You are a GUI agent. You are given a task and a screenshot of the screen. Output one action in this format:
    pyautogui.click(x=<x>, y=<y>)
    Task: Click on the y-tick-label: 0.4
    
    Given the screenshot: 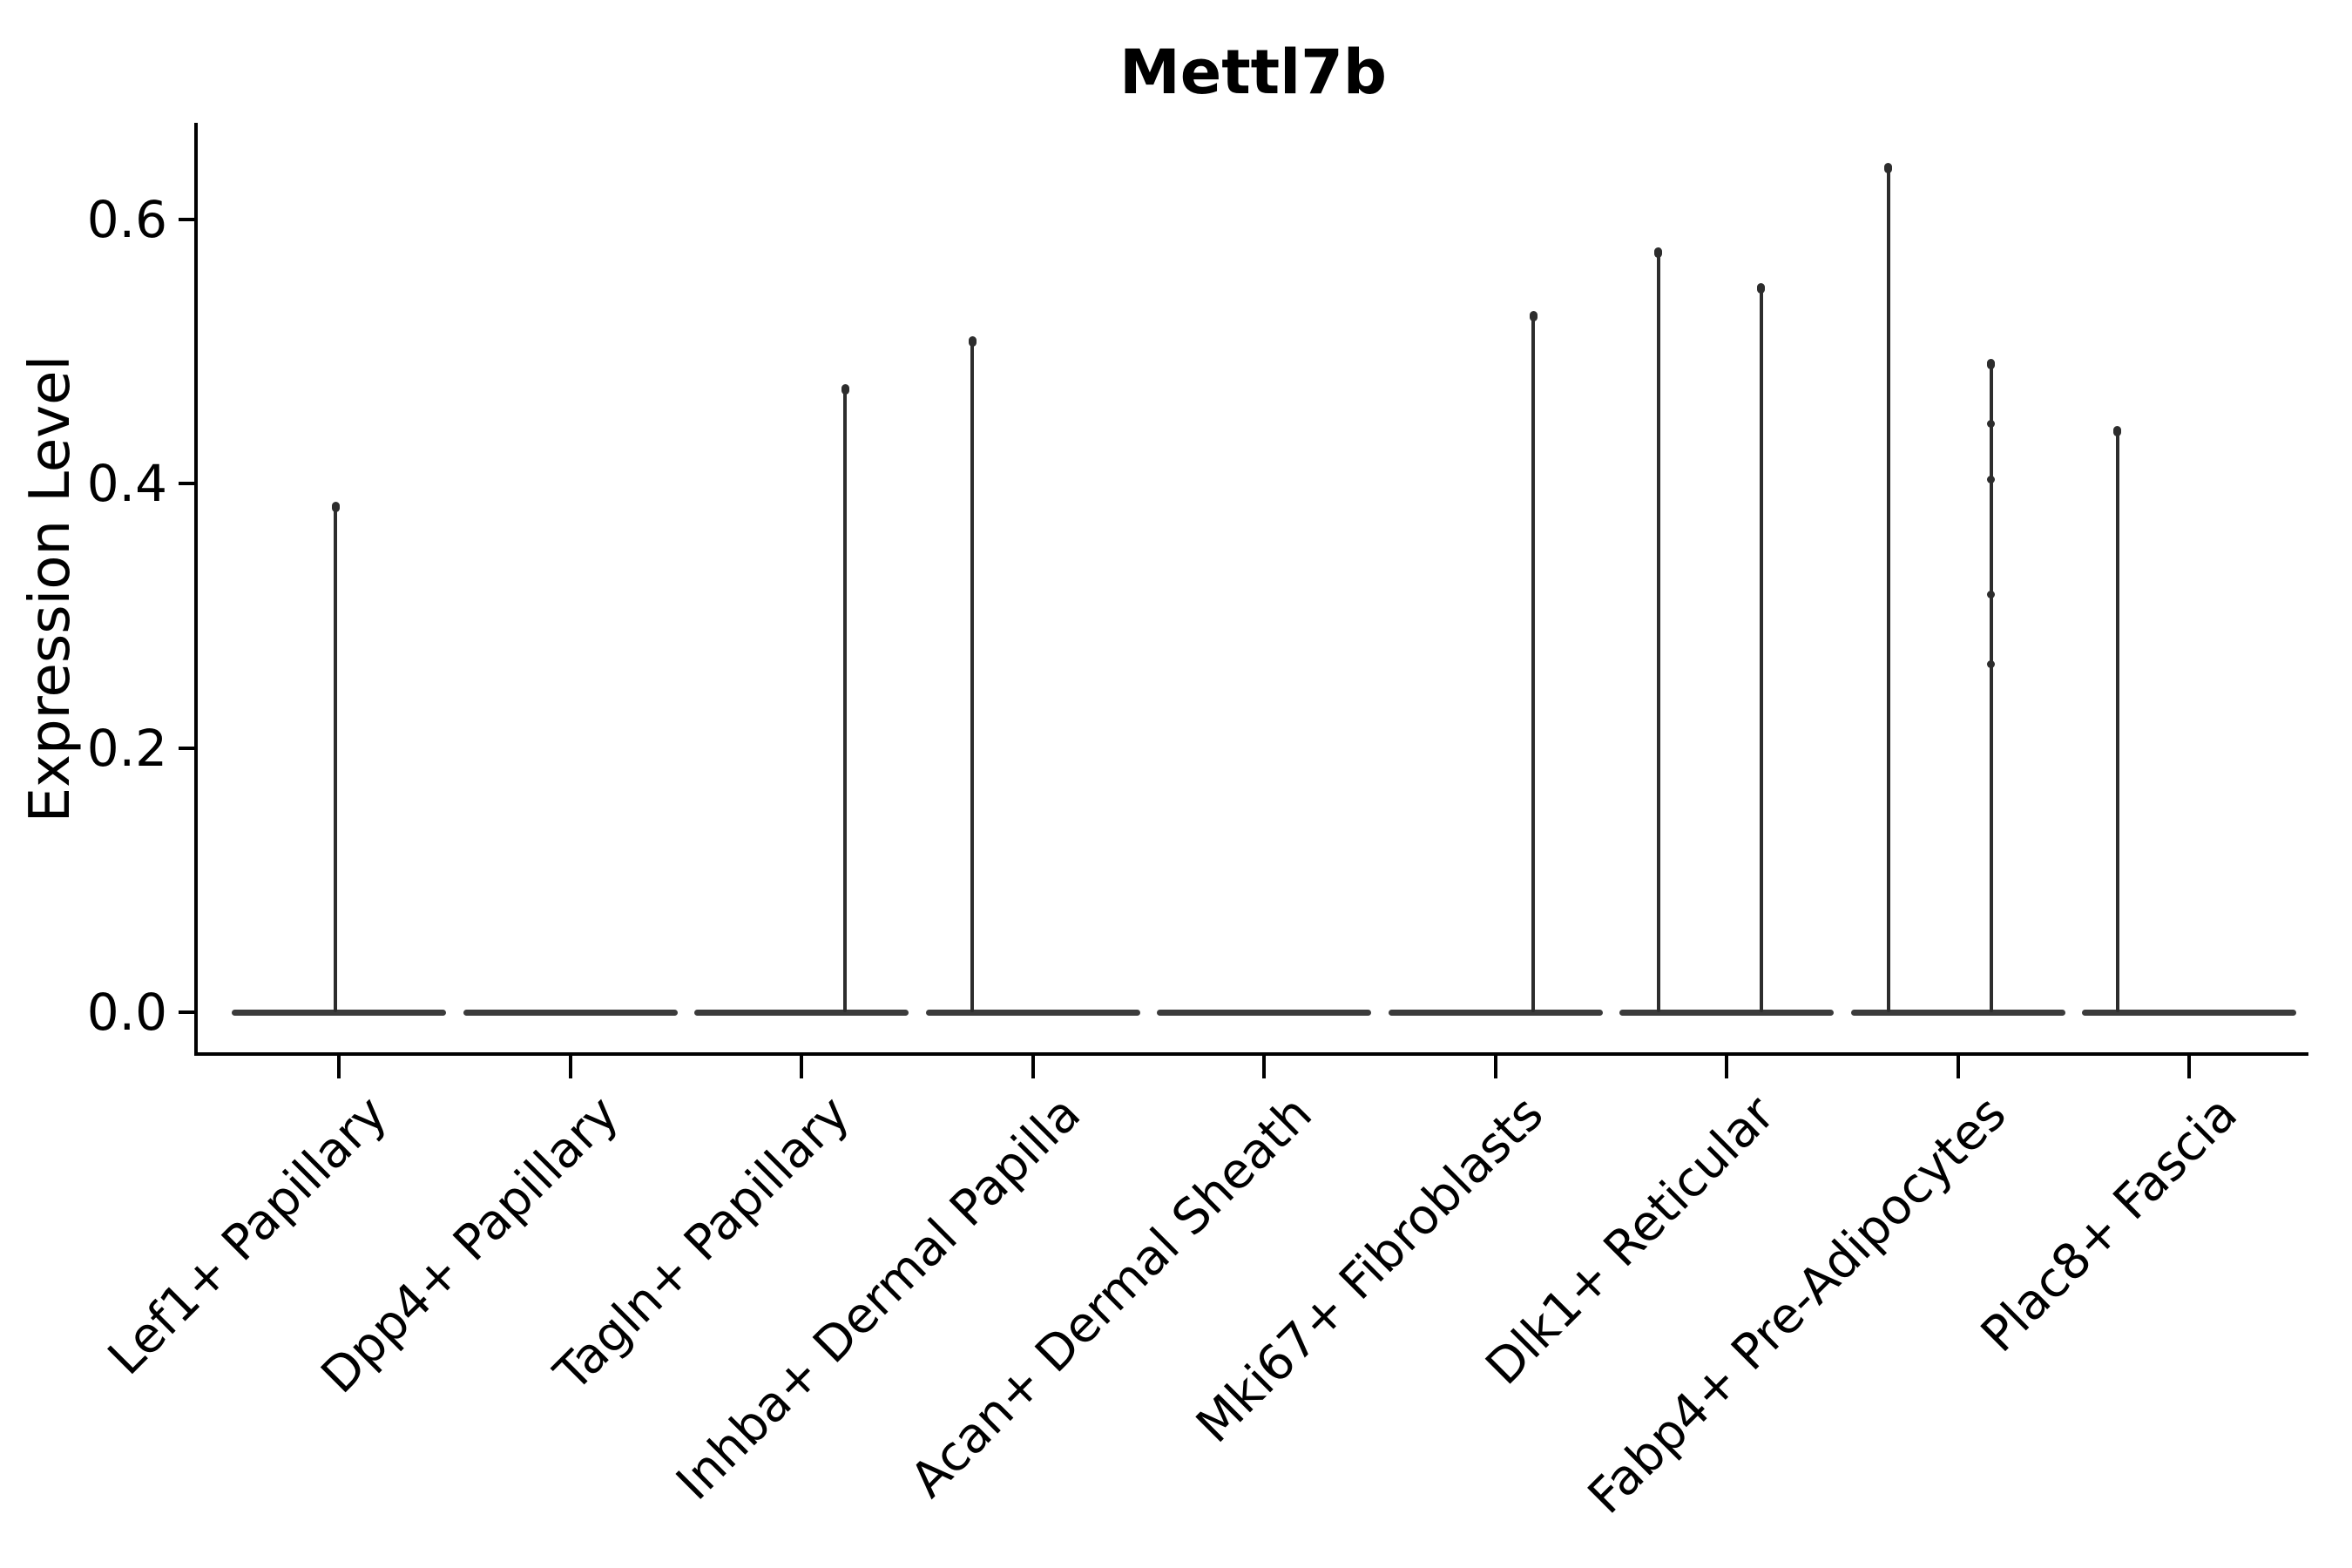 What is the action you would take?
    pyautogui.click(x=126, y=484)
    